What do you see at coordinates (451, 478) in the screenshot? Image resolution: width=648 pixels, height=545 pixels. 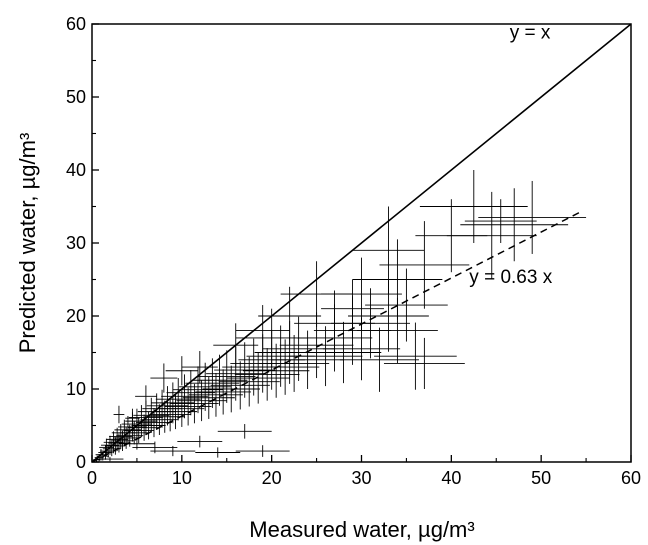 I see `x-tick-label: 40` at bounding box center [451, 478].